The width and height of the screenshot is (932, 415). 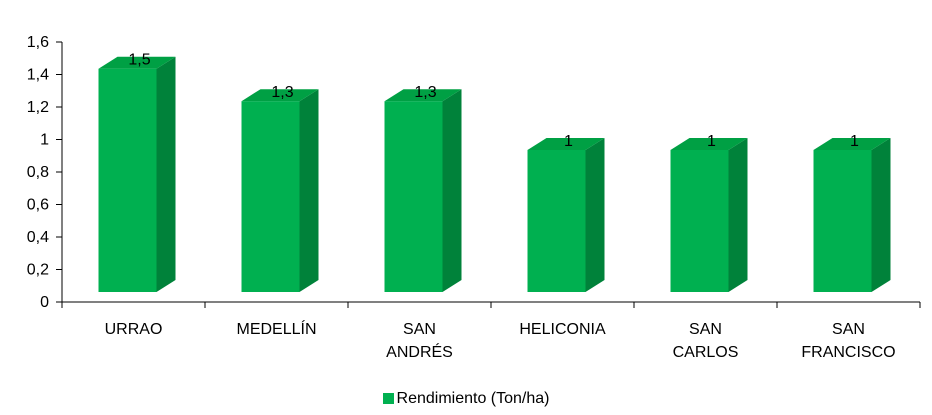 I want to click on y-tick-label: 0,2, so click(x=38, y=270).